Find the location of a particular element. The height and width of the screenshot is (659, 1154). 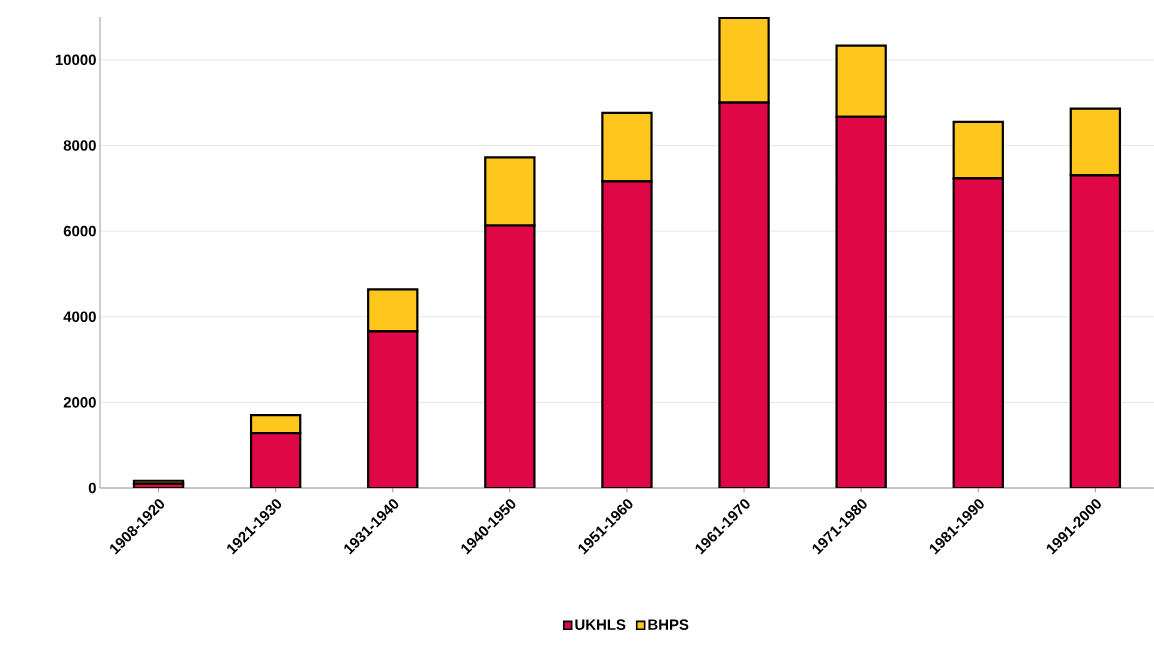

y-tick-label: 2000 is located at coordinates (79, 402).